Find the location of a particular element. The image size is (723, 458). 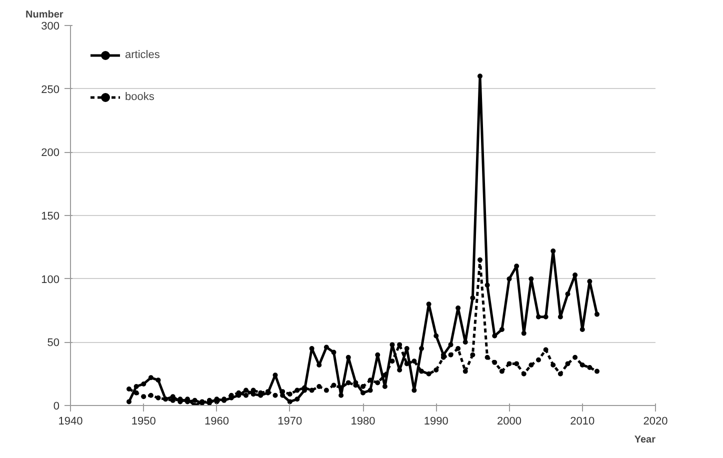

x-tick-label: 2010 is located at coordinates (582, 422).